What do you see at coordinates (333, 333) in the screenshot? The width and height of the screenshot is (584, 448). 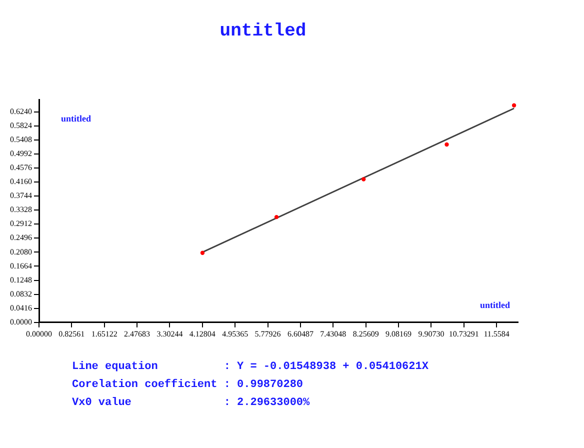 I see `x-tick-label: 7.43048` at bounding box center [333, 333].